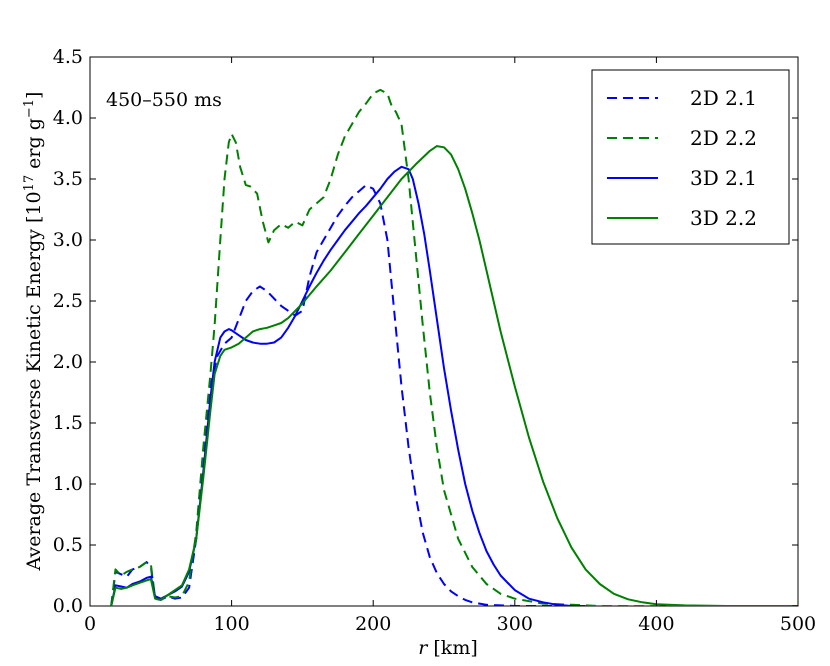 The image size is (830, 666). What do you see at coordinates (231, 624) in the screenshot?
I see `x-tick-label: 100` at bounding box center [231, 624].